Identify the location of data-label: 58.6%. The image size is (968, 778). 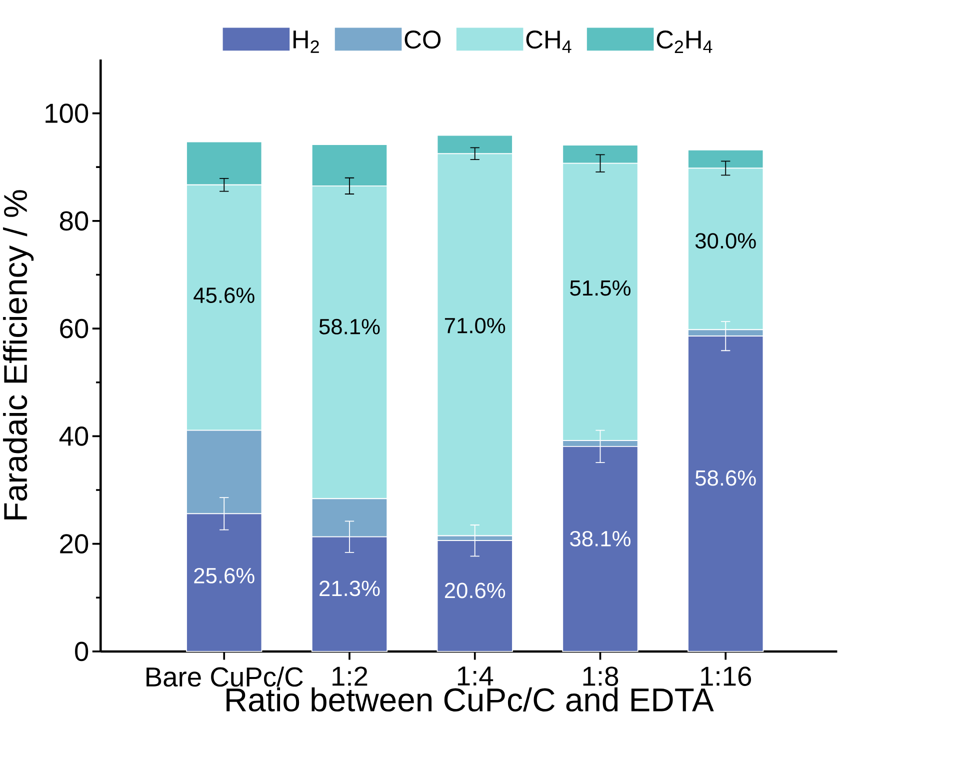
(725, 478).